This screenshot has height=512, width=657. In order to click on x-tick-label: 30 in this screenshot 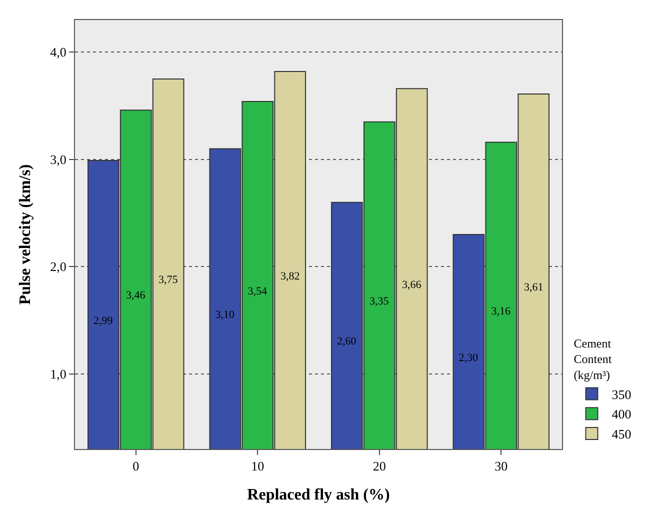, I will do `click(501, 466)`.